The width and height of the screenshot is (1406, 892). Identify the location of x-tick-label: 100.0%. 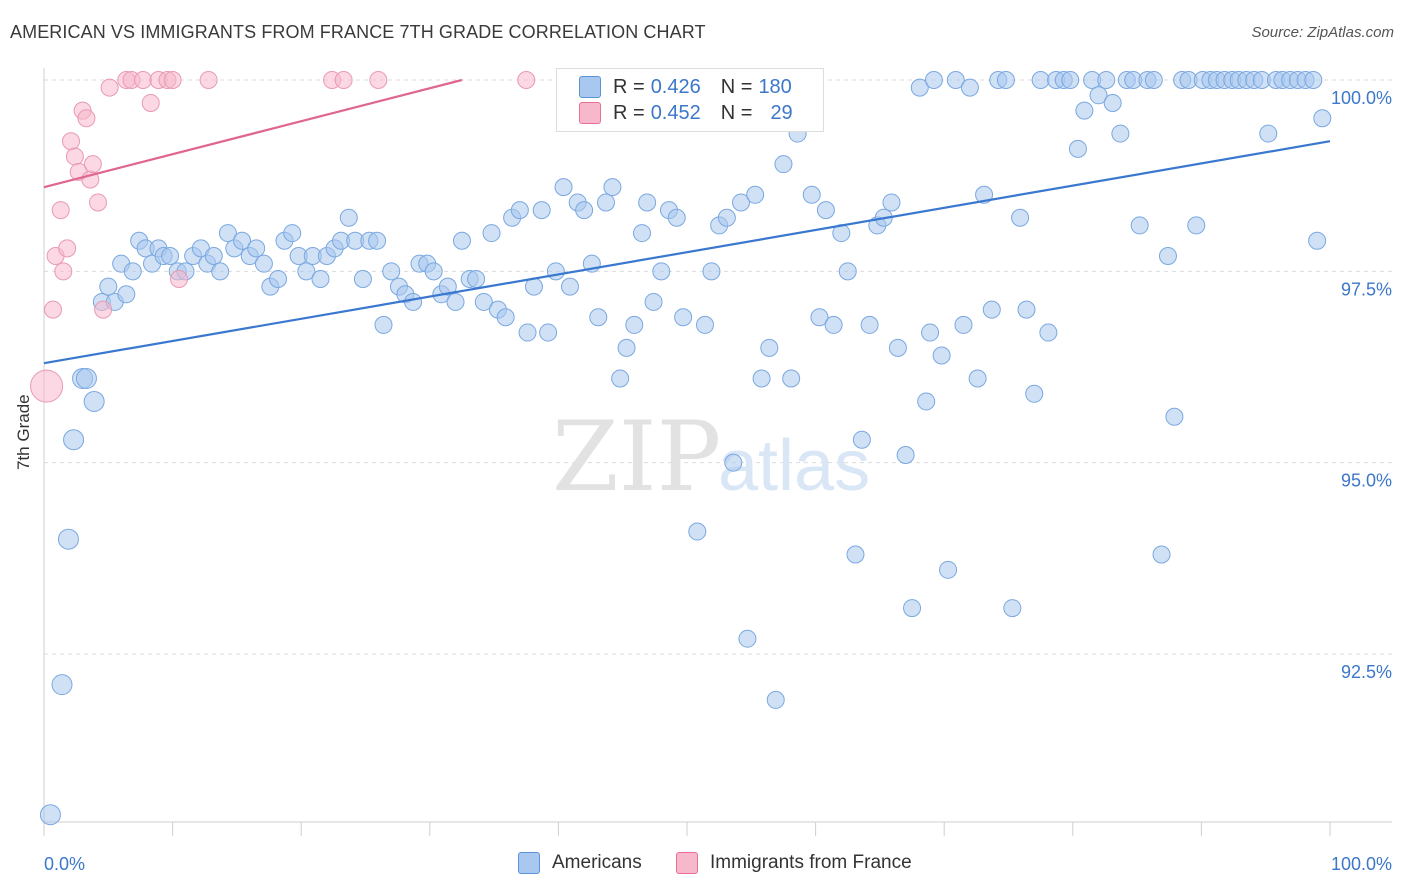
(1361, 864).